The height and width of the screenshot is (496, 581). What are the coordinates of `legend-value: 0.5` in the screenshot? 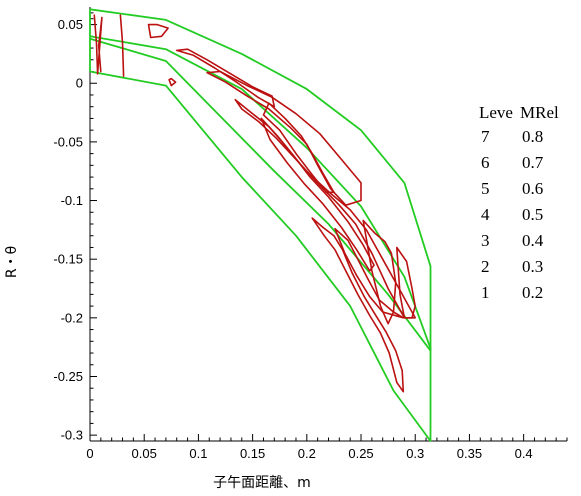 It's located at (532, 214).